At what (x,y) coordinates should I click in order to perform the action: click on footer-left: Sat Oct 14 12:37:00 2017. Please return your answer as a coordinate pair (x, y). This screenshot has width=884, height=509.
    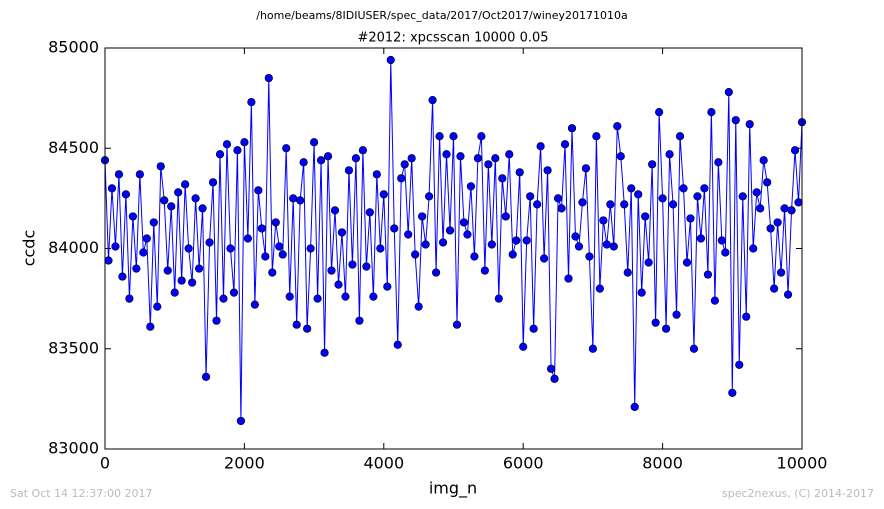
    Looking at the image, I should click on (81, 493).